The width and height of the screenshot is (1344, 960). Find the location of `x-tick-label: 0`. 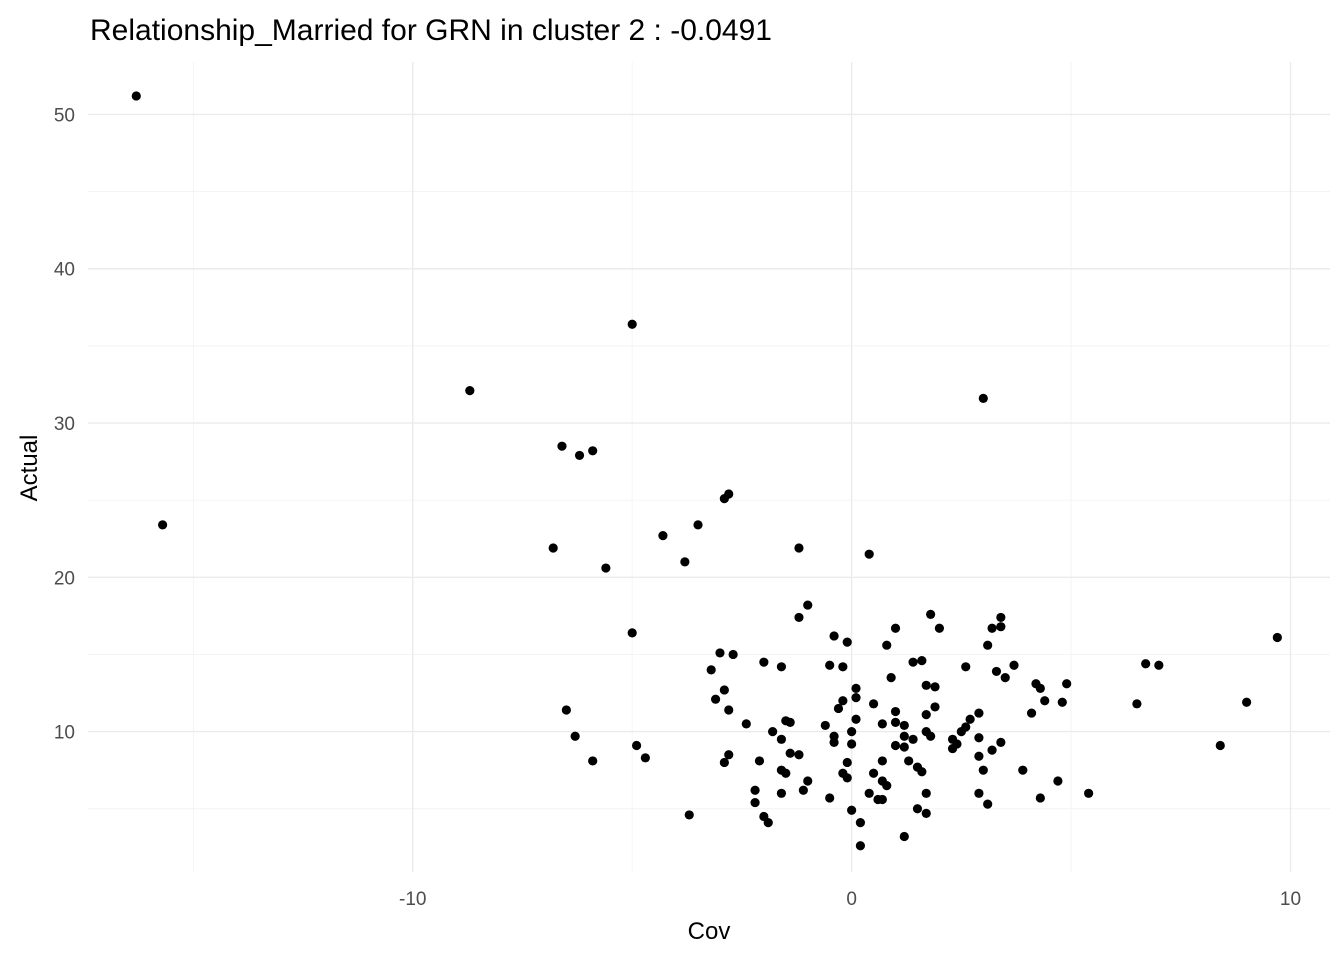

x-tick-label: 0 is located at coordinates (851, 899).